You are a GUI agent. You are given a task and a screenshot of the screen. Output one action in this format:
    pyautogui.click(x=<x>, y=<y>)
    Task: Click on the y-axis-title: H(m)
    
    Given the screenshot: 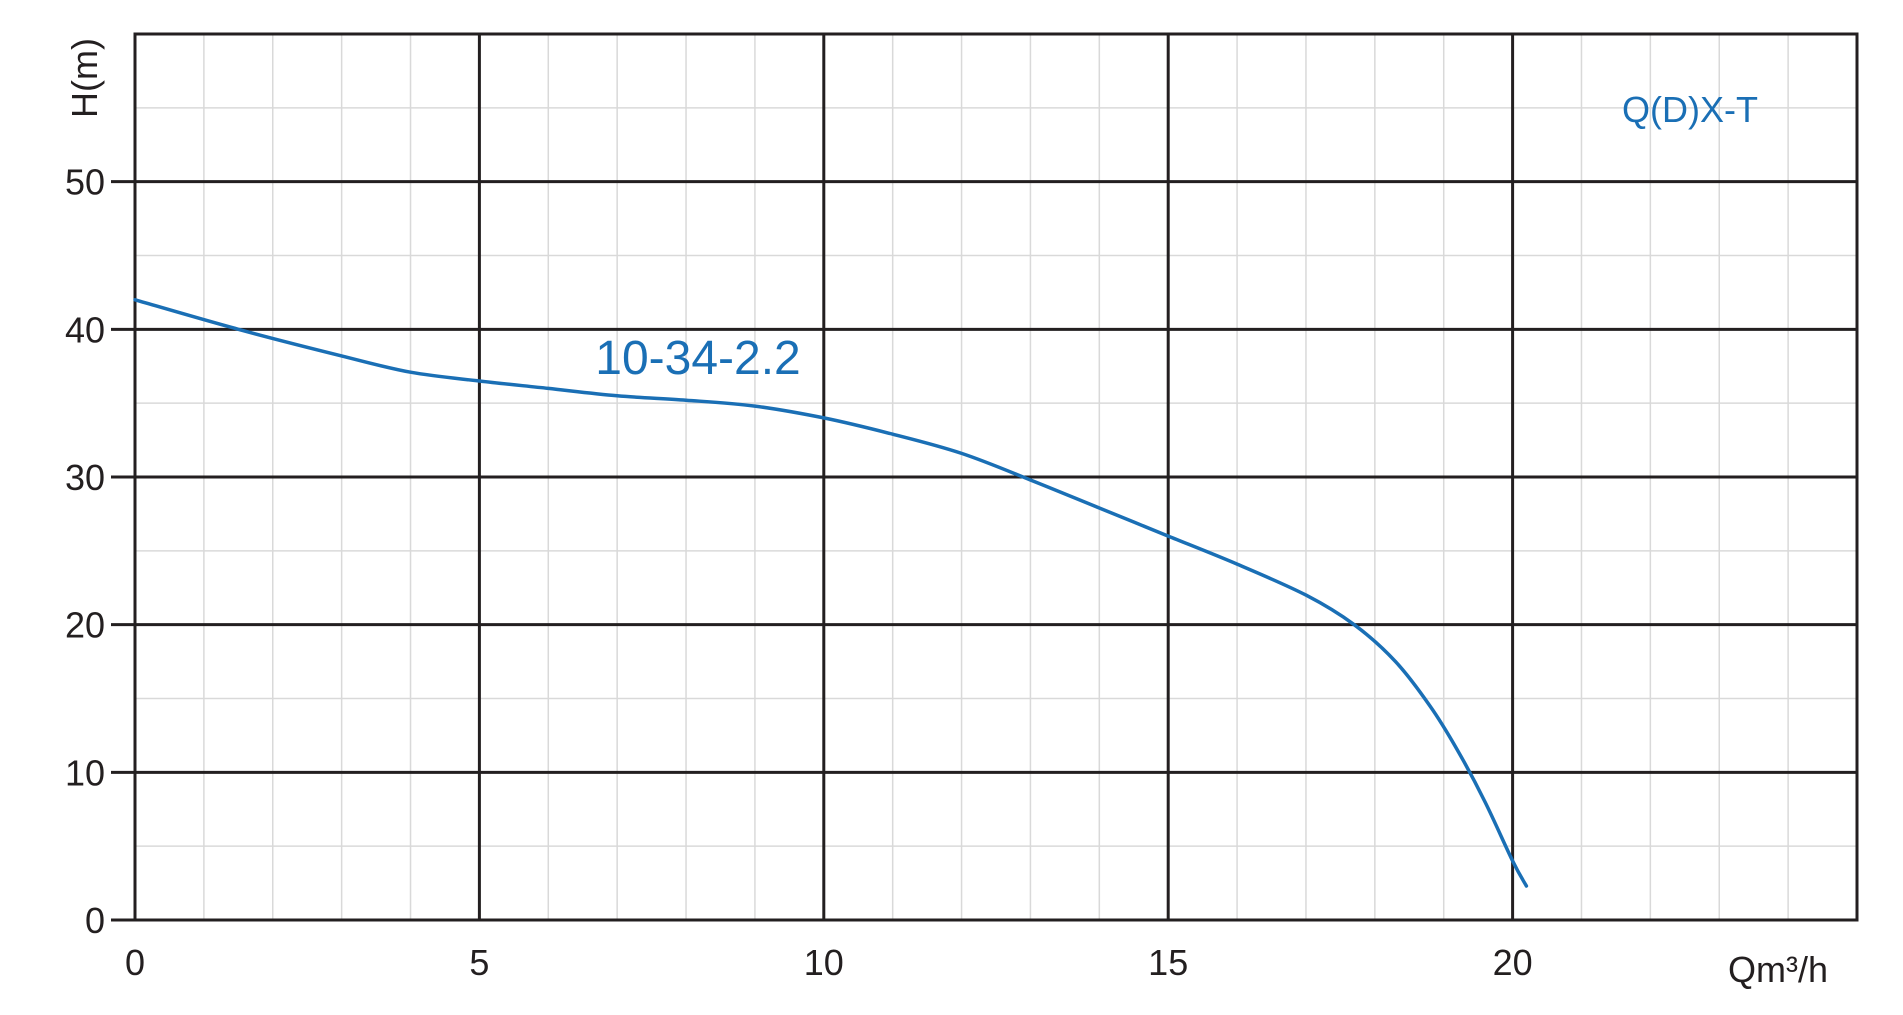 What is the action you would take?
    pyautogui.click(x=84, y=78)
    